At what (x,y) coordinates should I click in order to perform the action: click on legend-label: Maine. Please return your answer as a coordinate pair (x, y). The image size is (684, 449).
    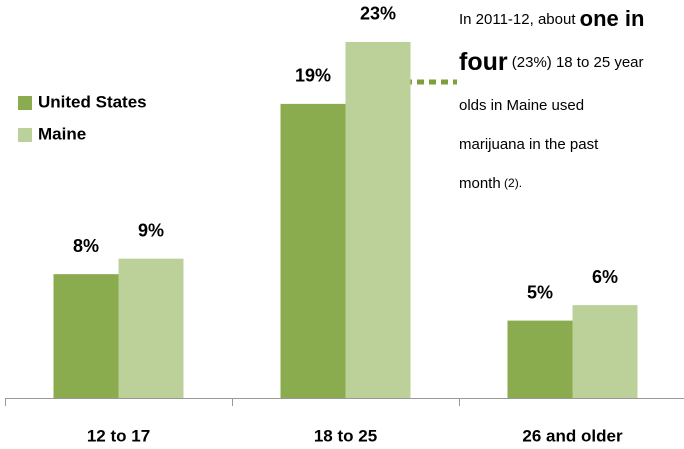
    Looking at the image, I should click on (62, 133).